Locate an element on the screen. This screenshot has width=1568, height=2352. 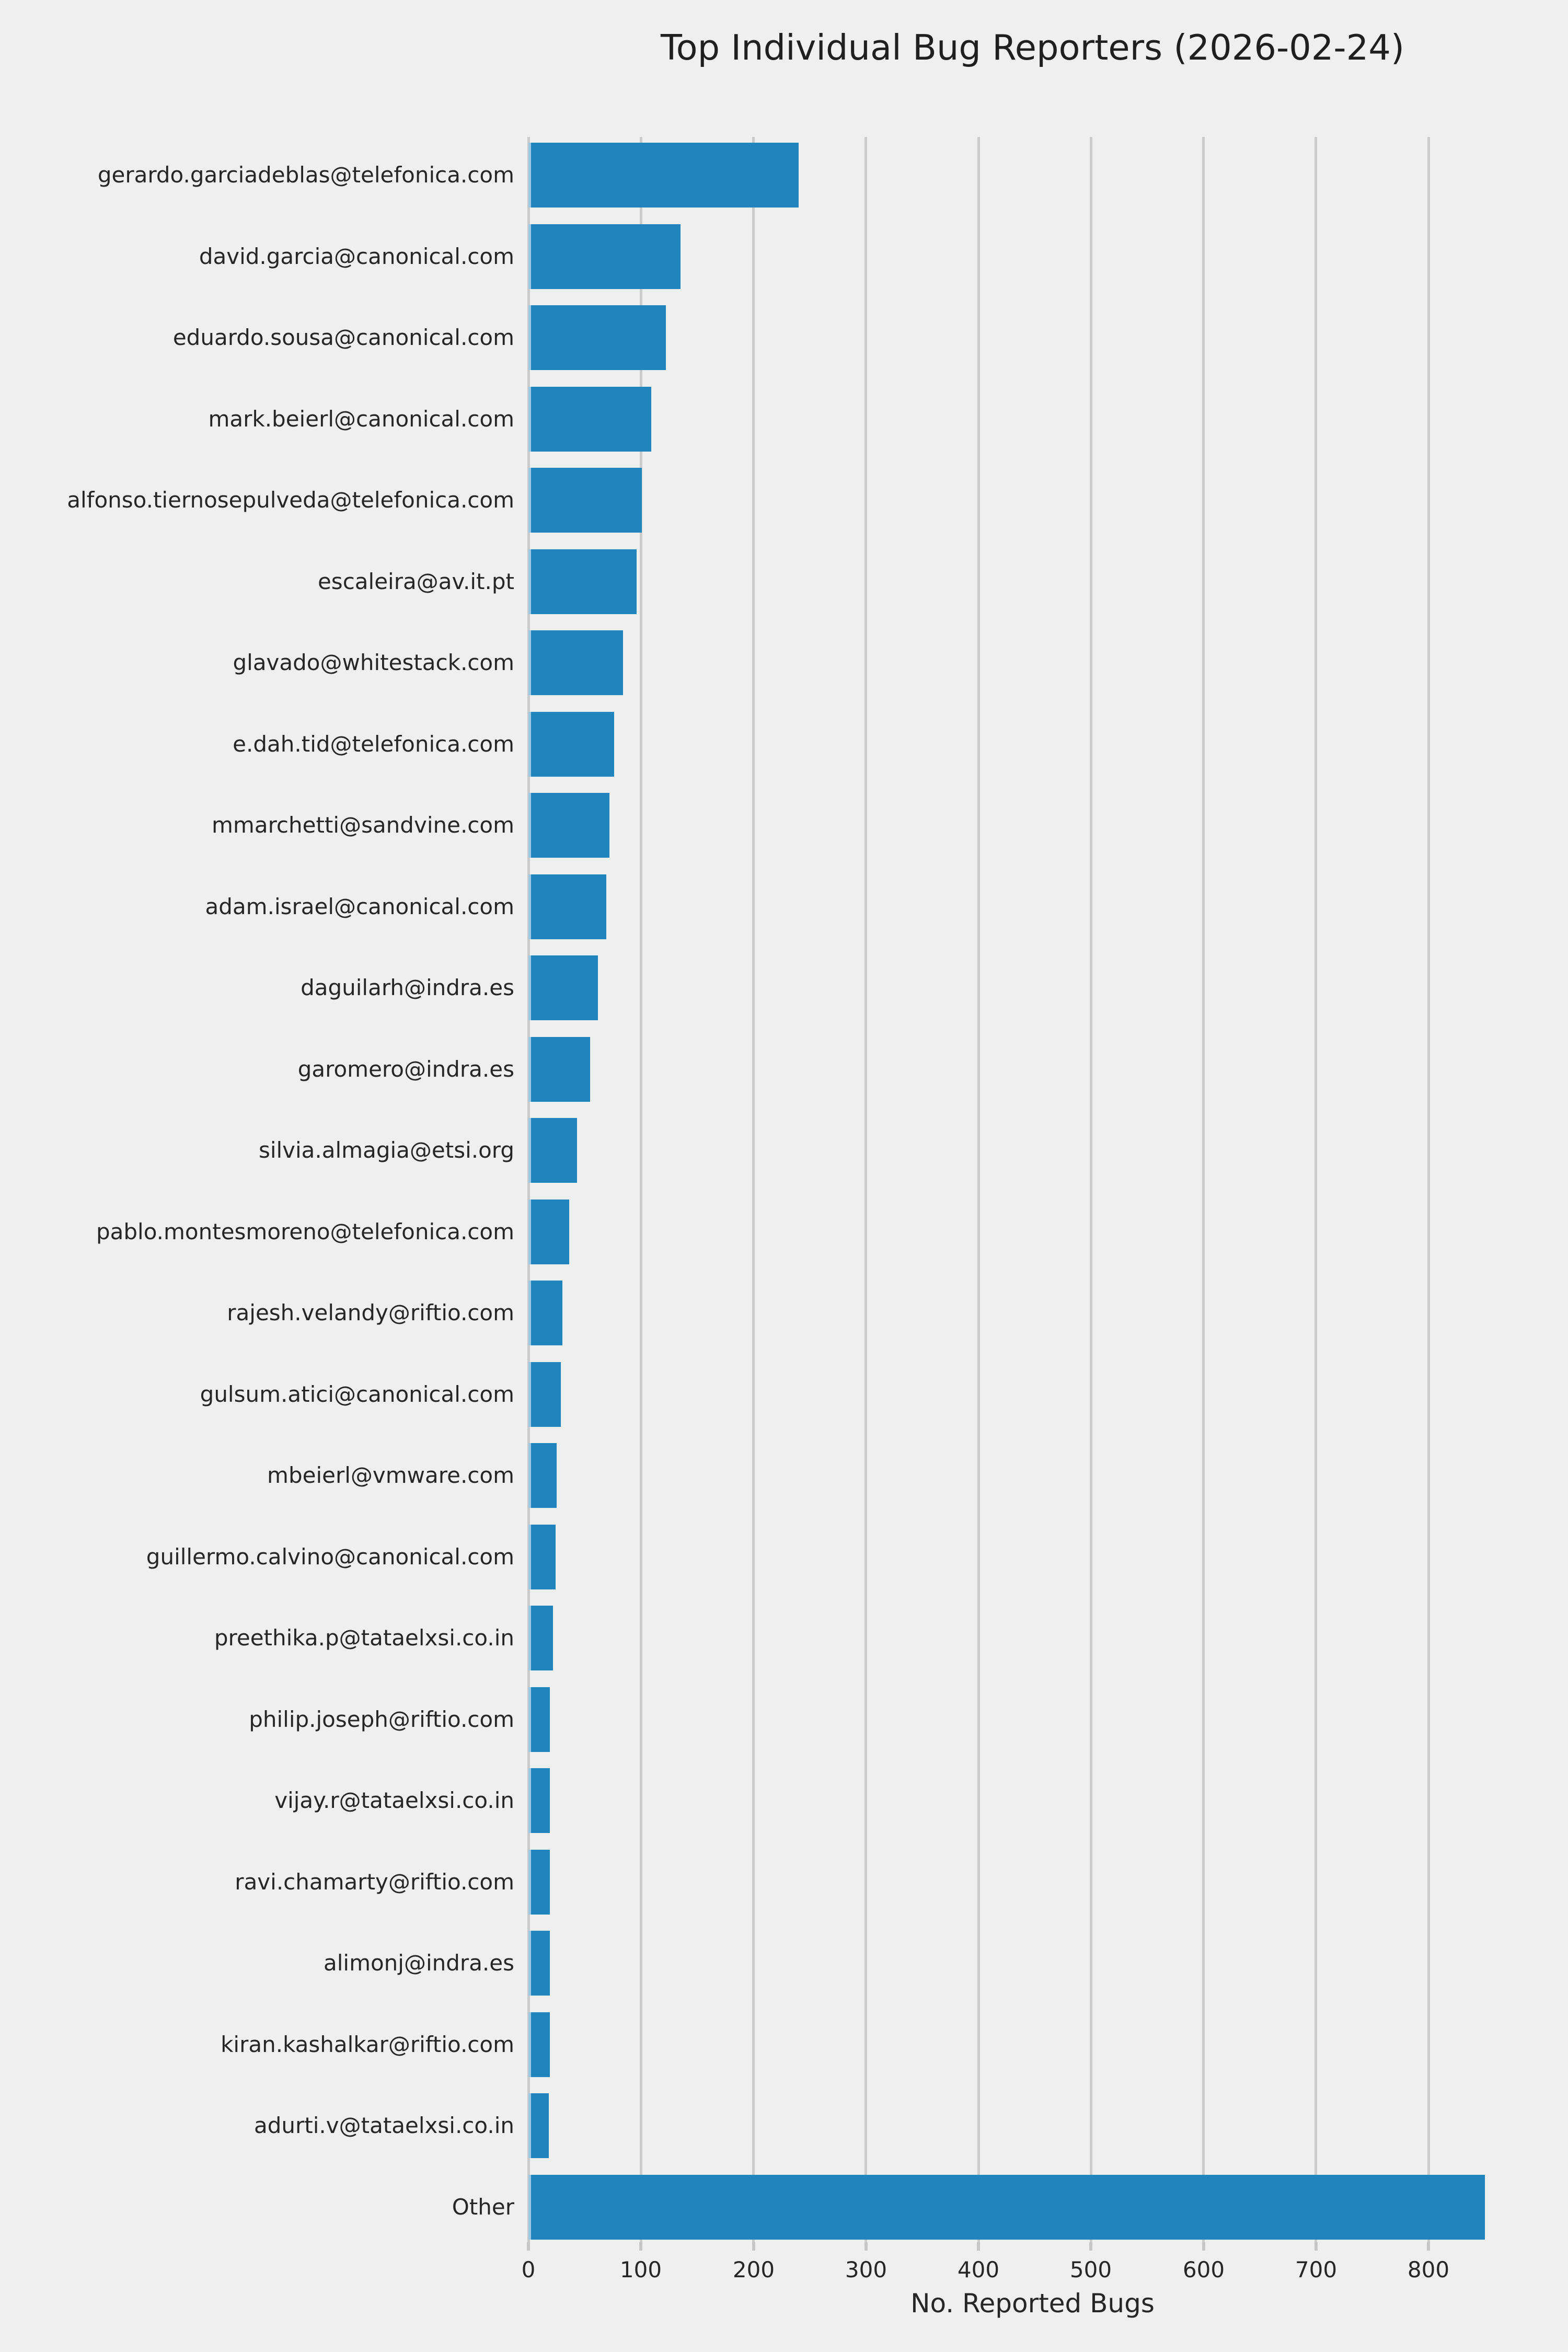
y-tick-label: david.garcia@canonical.com is located at coordinates (356, 256).